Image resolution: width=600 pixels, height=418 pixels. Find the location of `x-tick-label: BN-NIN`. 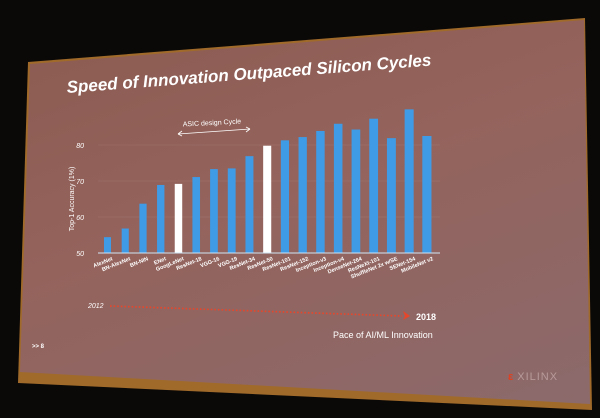

x-tick-label: BN-NIN is located at coordinates (139, 262).